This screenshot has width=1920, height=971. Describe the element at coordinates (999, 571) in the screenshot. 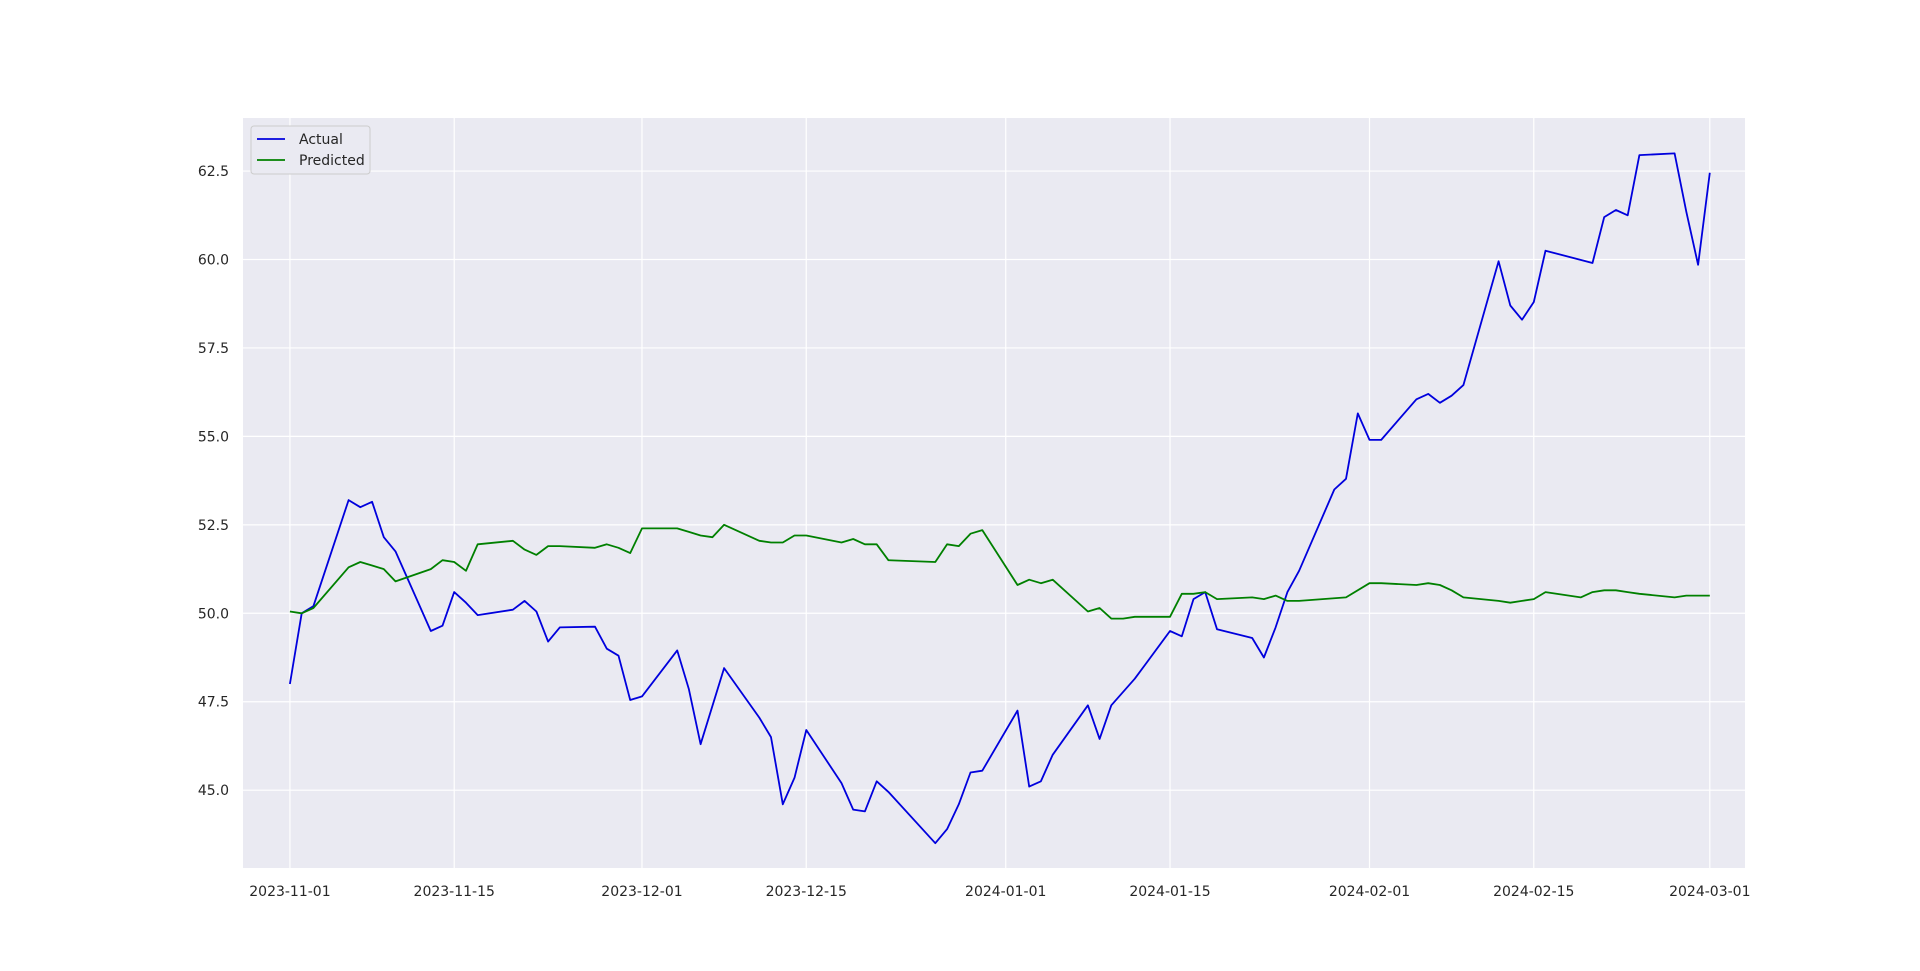

I see `series-line-predicted` at that location.